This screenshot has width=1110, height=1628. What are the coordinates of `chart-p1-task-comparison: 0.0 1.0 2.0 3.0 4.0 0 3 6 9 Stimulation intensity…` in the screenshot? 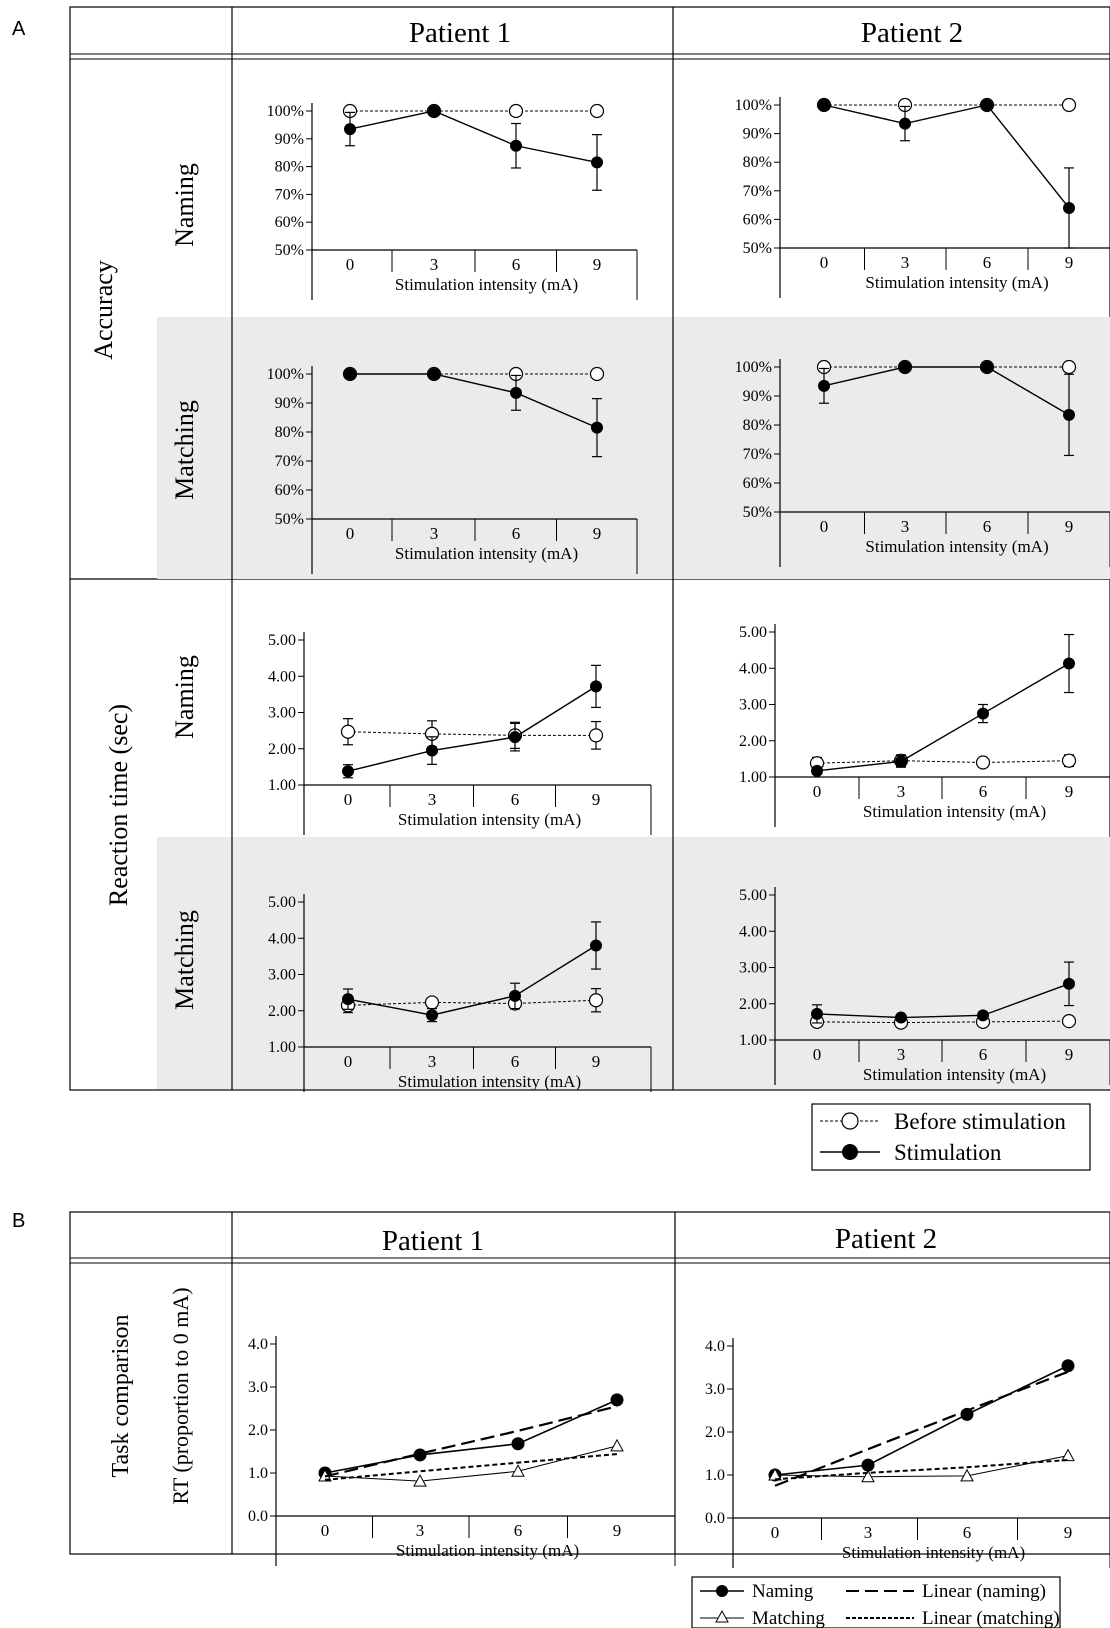 It's located at (462, 1451).